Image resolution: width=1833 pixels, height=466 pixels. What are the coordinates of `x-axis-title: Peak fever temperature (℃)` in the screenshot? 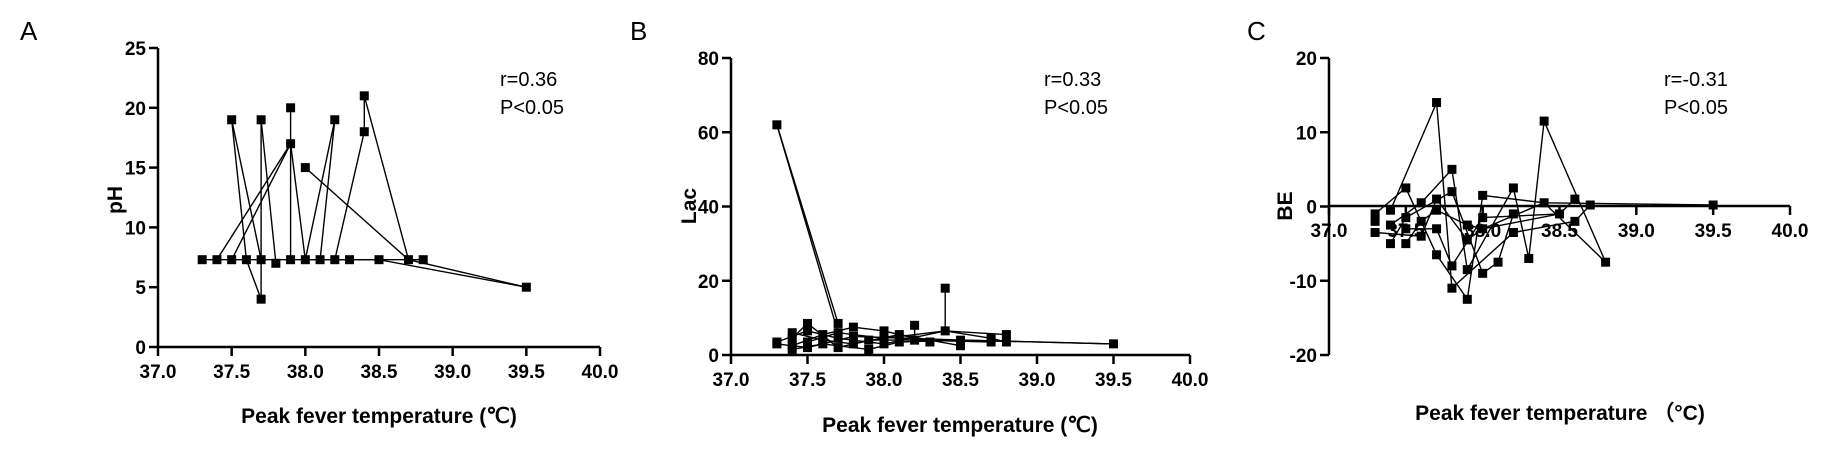 It's located at (960, 425).